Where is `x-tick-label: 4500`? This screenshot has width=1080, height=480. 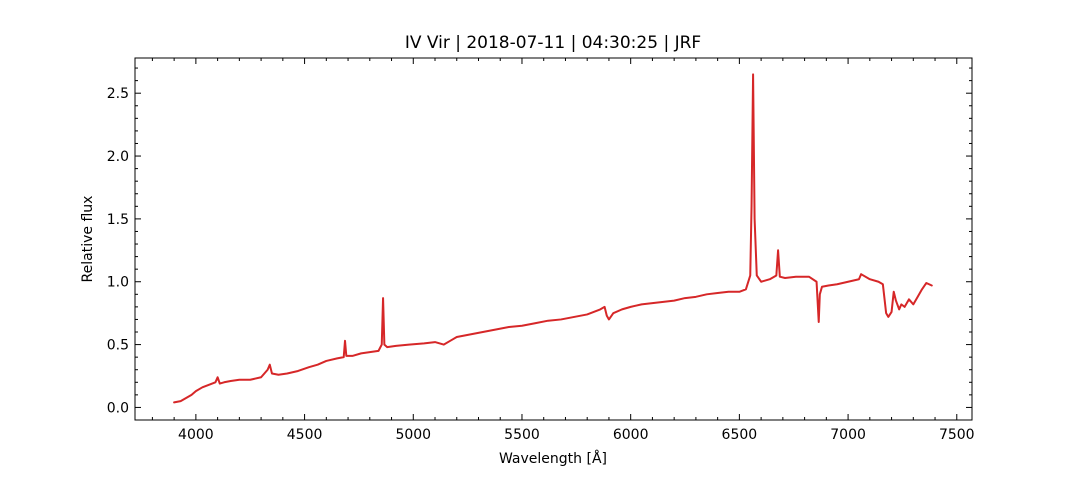
x-tick-label: 4500 is located at coordinates (305, 435).